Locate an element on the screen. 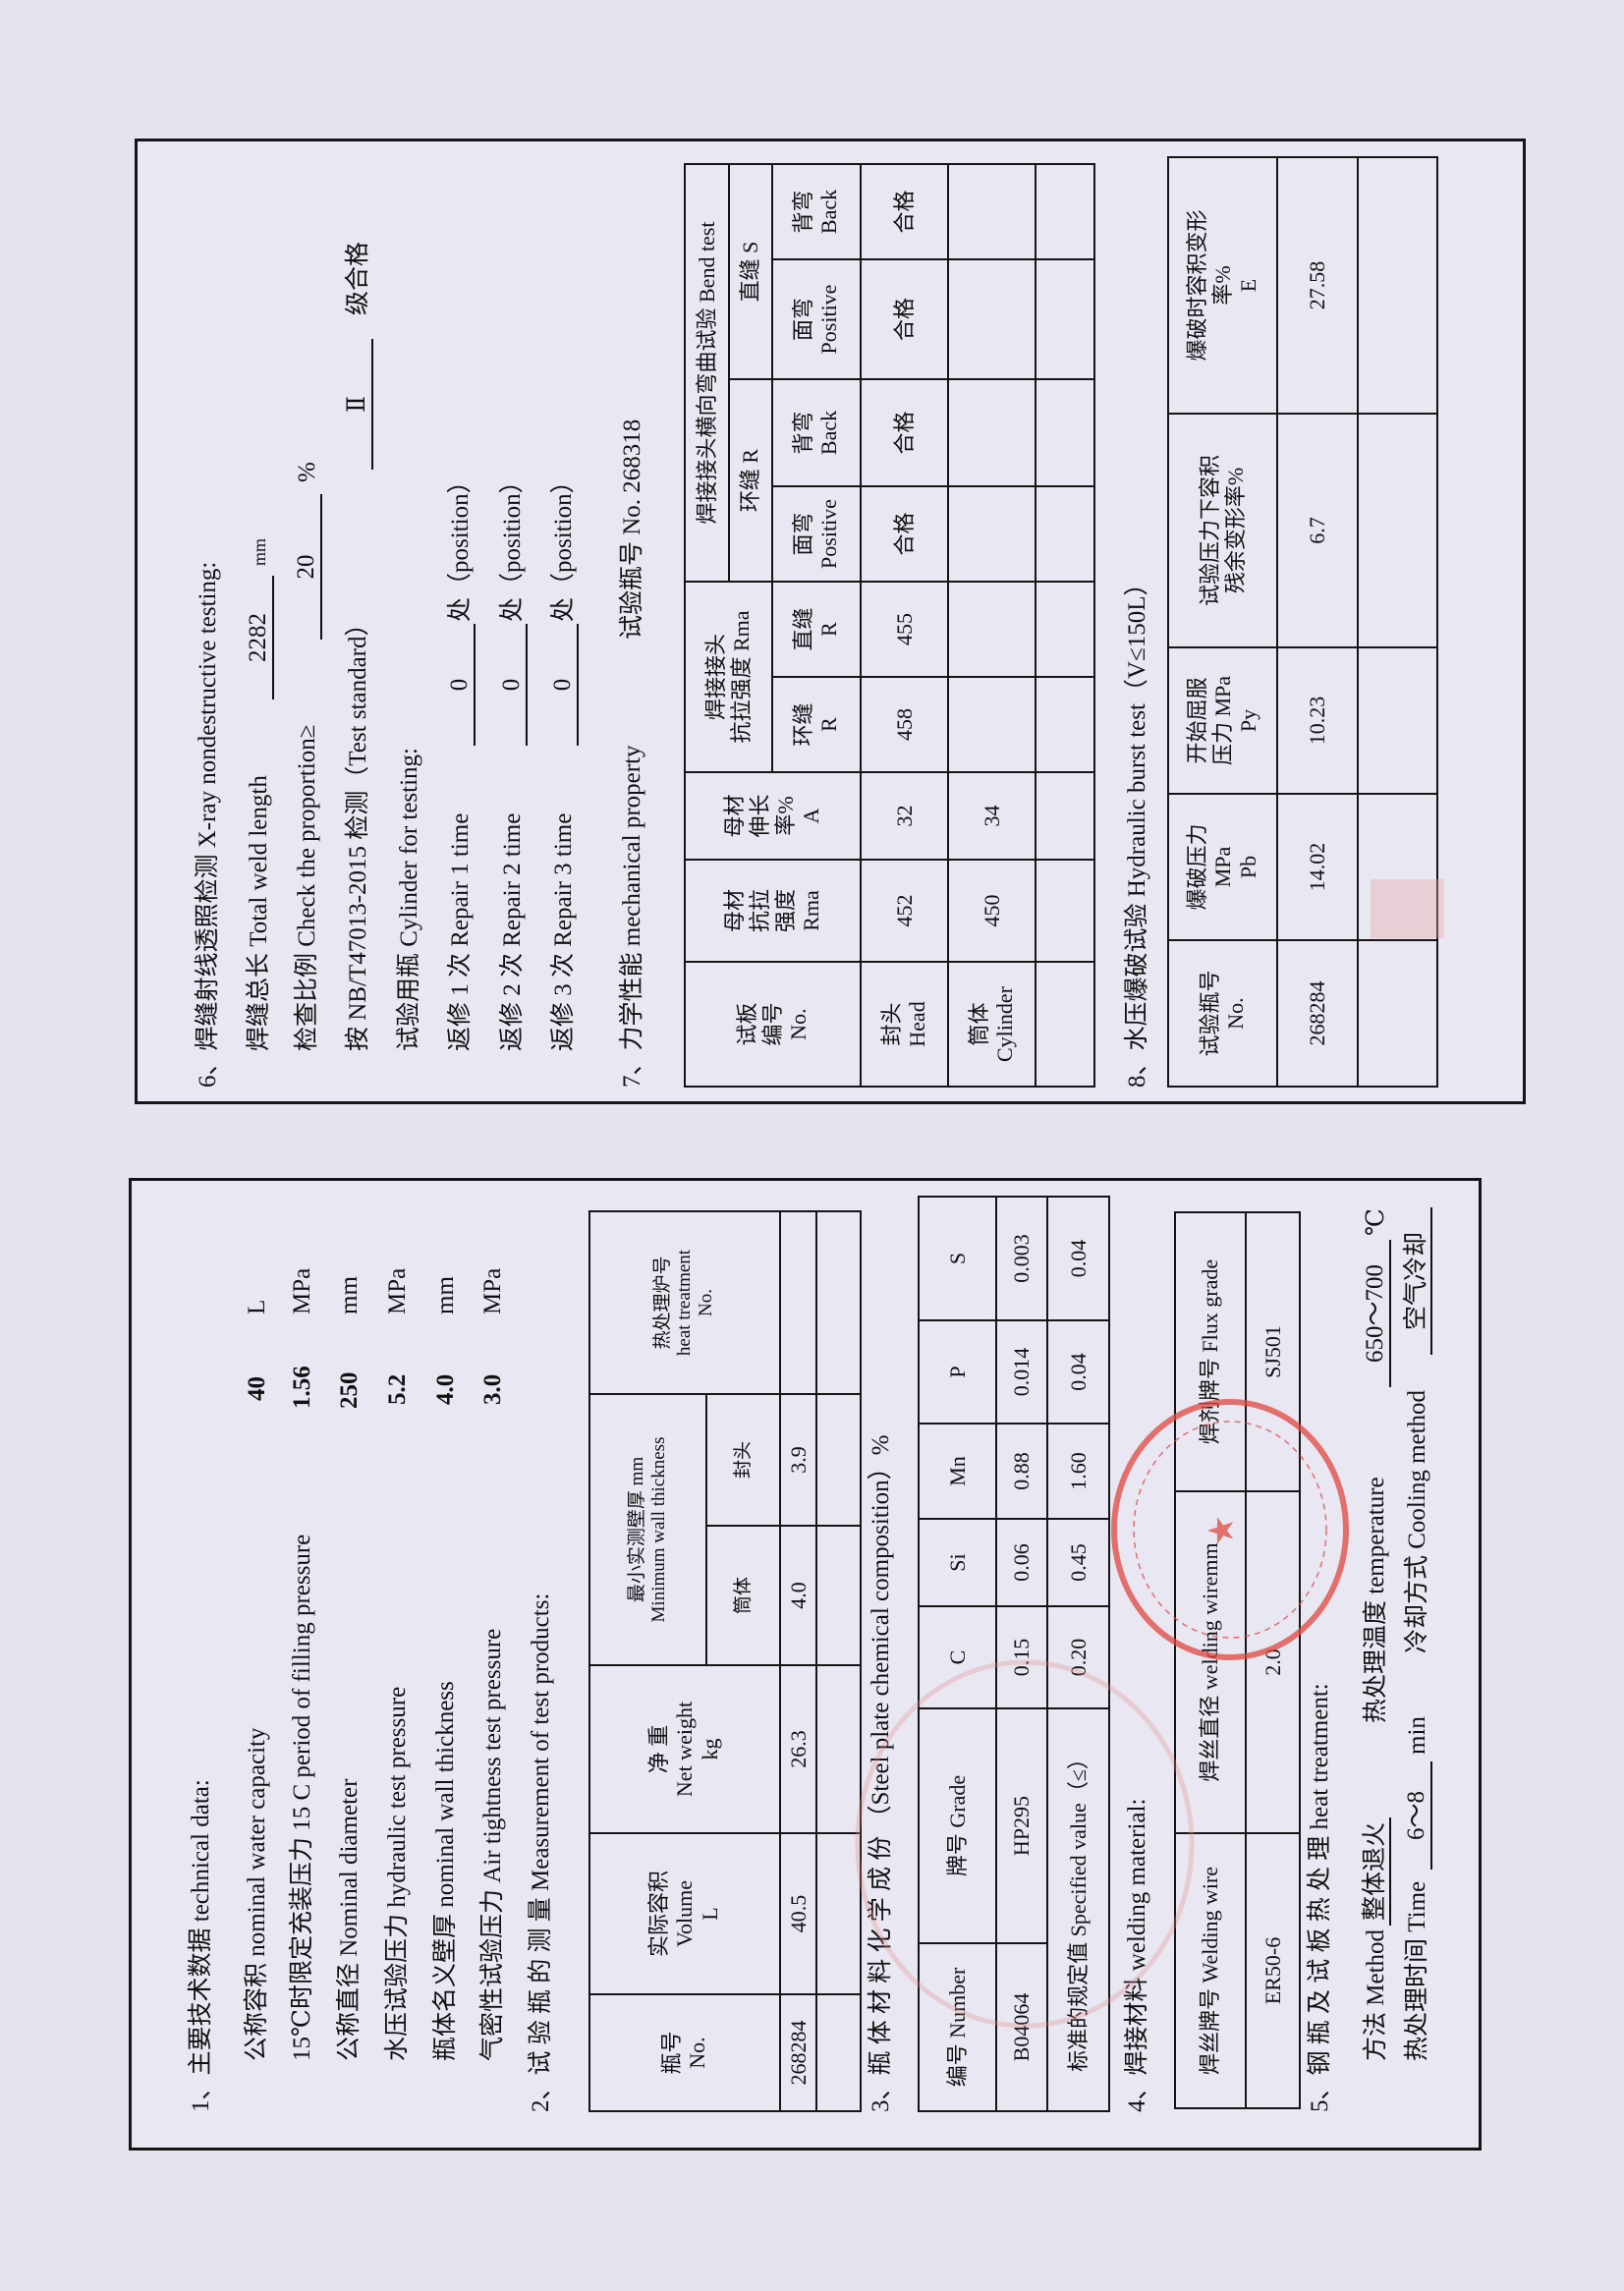 This screenshot has height=2291, width=1624. header-residual-deformation: 试验压力下容积 残余变形率% is located at coordinates (1222, 530).